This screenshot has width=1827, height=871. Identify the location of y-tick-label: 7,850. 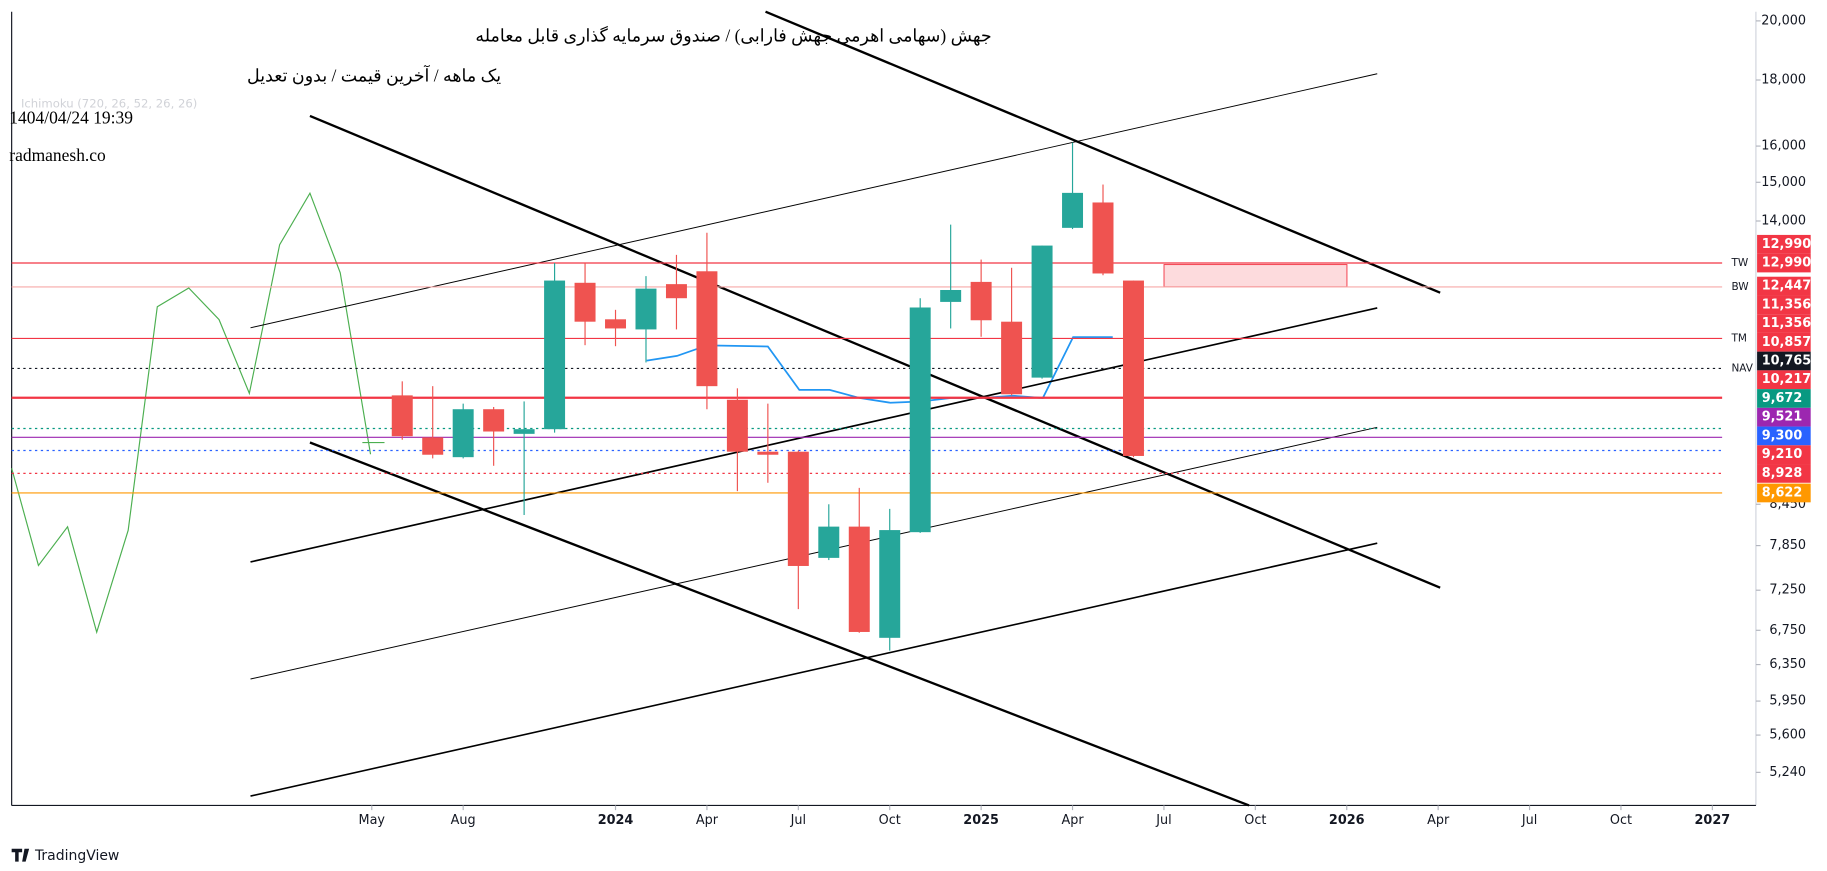
(1787, 545).